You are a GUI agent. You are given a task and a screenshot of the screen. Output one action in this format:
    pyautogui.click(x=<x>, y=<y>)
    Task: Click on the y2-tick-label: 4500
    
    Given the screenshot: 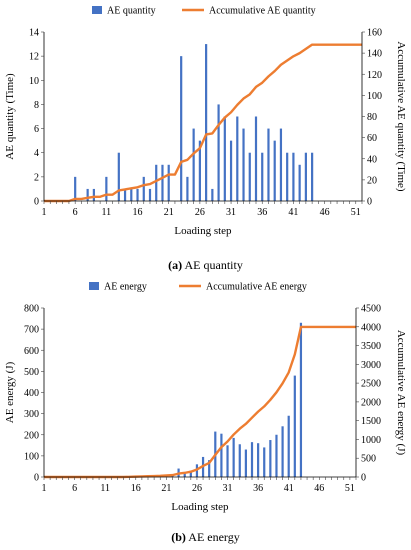 What is the action you would take?
    pyautogui.click(x=371, y=309)
    